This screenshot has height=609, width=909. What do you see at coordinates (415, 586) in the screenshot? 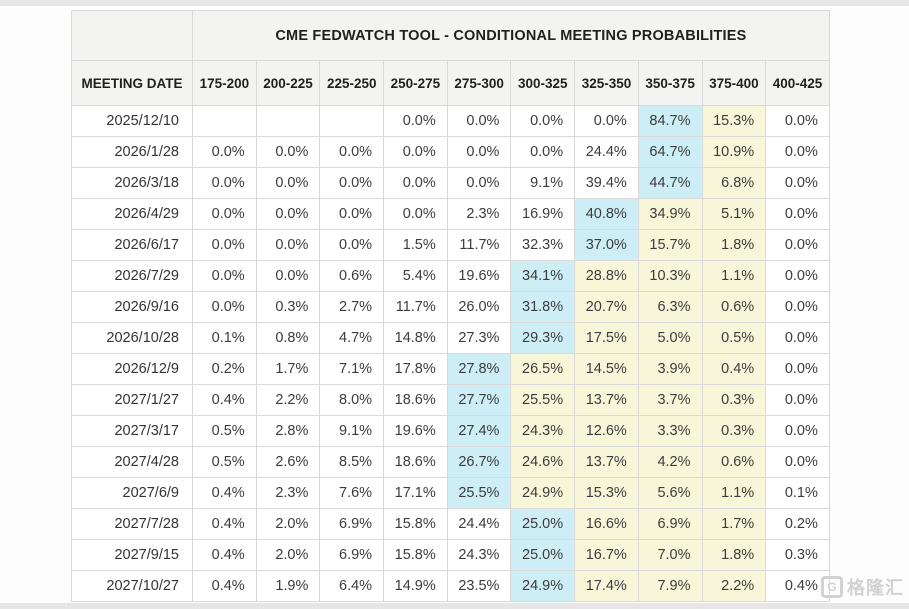
I see `probability-cell: 14.9%` at bounding box center [415, 586].